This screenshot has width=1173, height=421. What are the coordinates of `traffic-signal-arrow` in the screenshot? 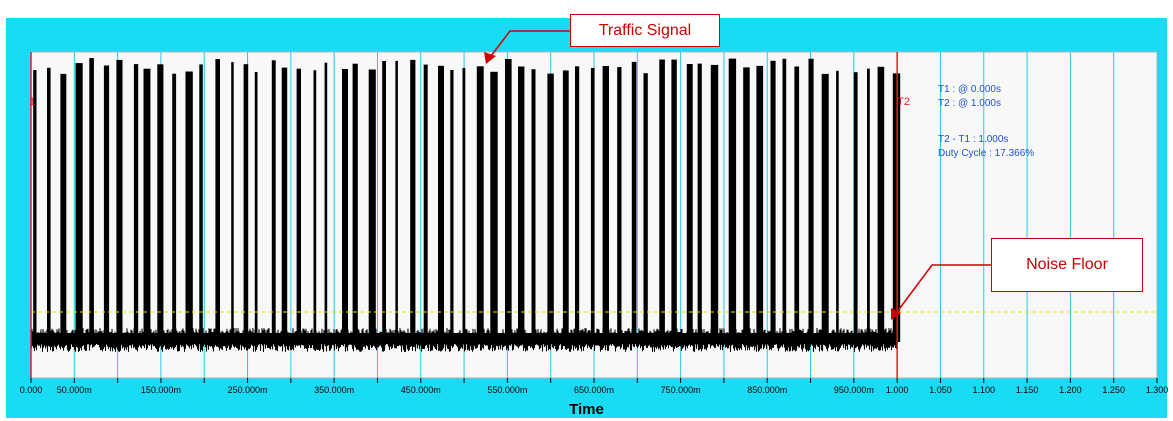 It's located at (530, 43).